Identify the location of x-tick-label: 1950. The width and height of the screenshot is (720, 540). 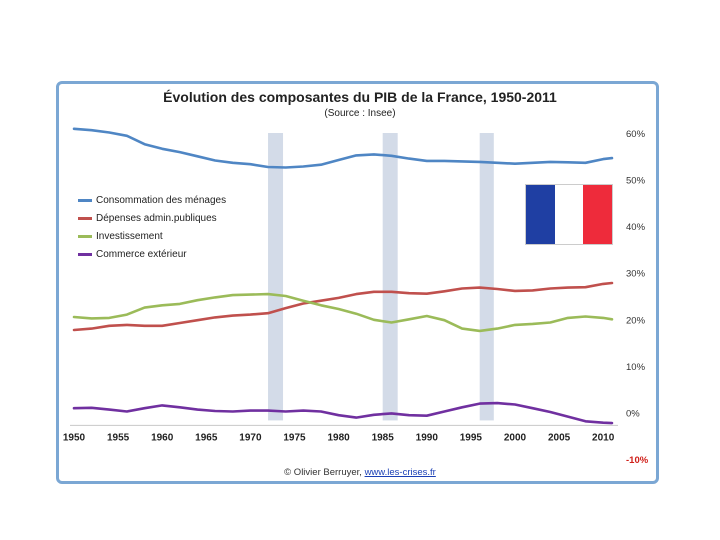
(74, 437).